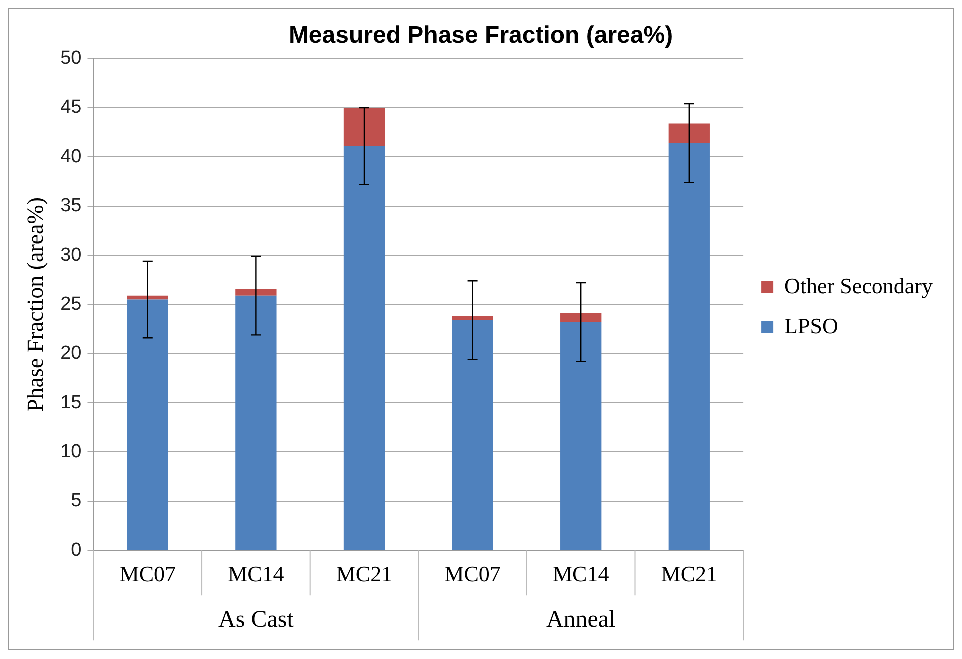  Describe the element at coordinates (71, 304) in the screenshot. I see `y-tick-label: 25` at that location.